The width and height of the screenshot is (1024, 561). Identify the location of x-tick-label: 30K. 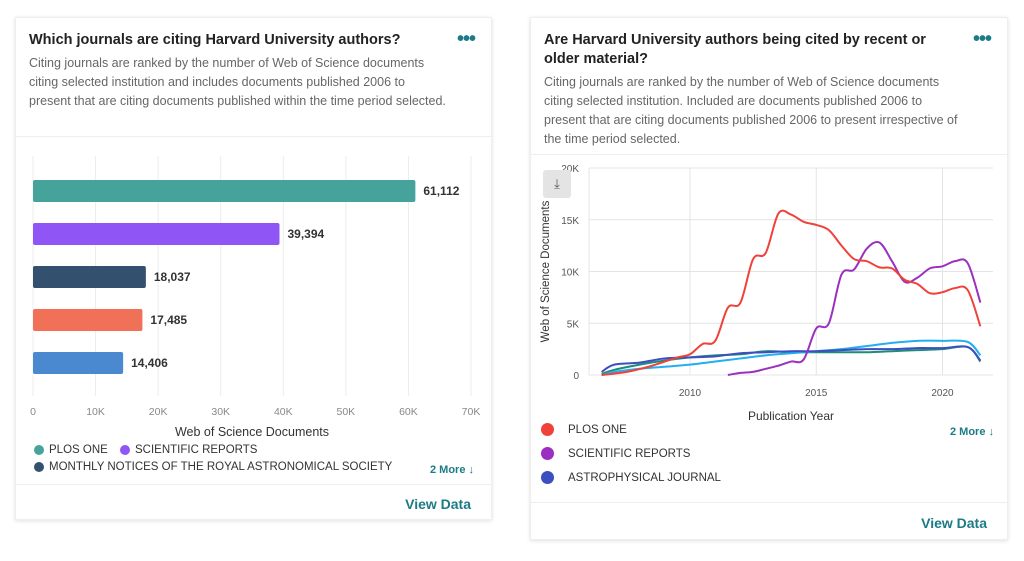
(220, 412).